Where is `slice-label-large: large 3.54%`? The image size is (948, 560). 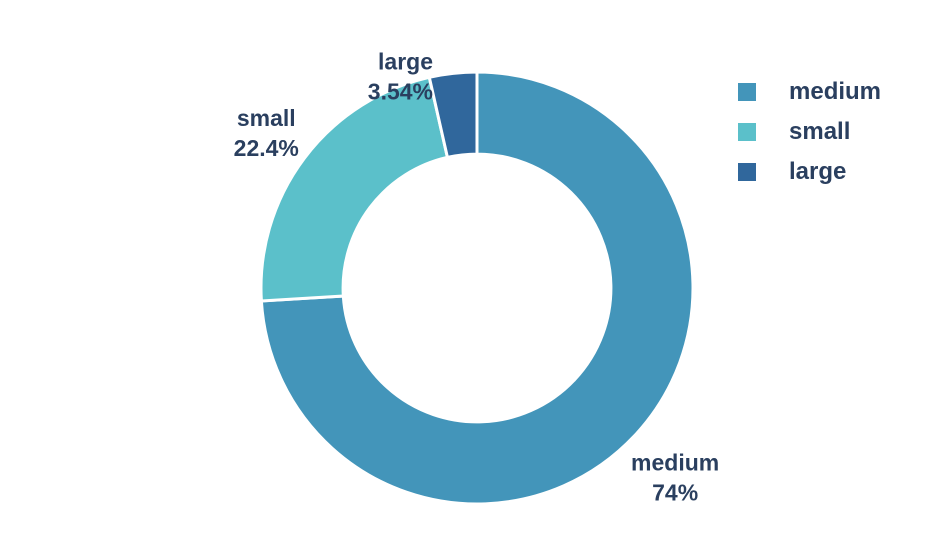 slice-label-large: large 3.54% is located at coordinates (400, 76).